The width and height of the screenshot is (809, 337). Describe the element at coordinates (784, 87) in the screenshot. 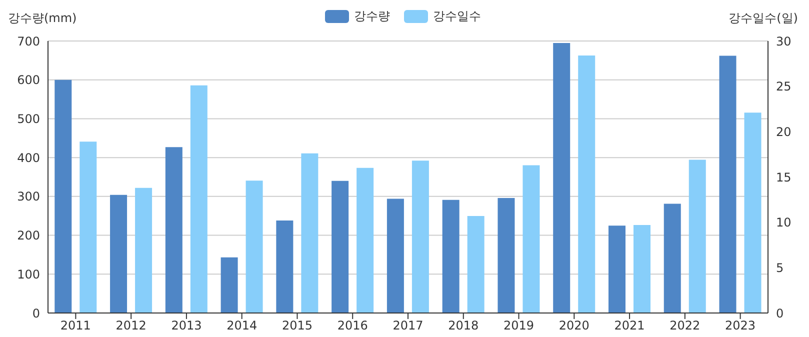

I see `y2-tick-label: 25` at that location.